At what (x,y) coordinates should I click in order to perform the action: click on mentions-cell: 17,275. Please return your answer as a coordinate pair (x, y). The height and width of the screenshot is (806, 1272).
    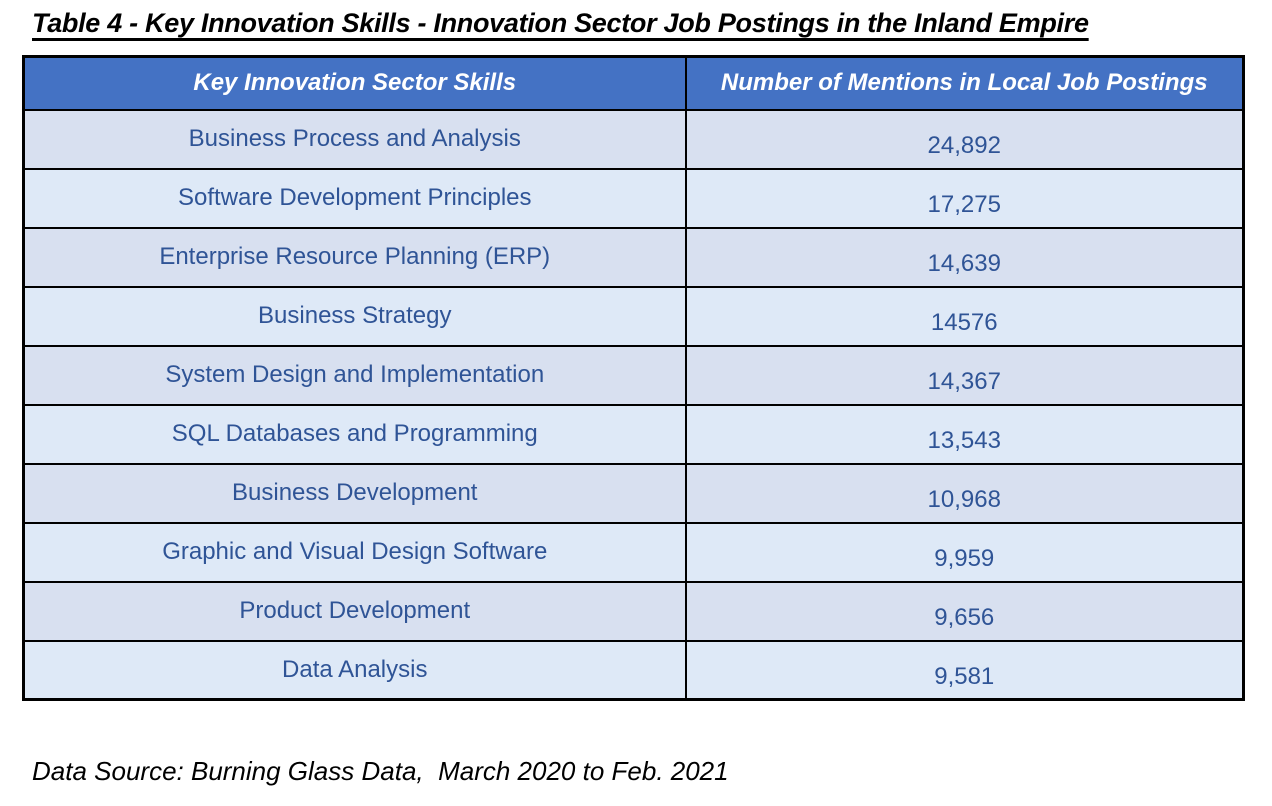
    Looking at the image, I should click on (964, 198).